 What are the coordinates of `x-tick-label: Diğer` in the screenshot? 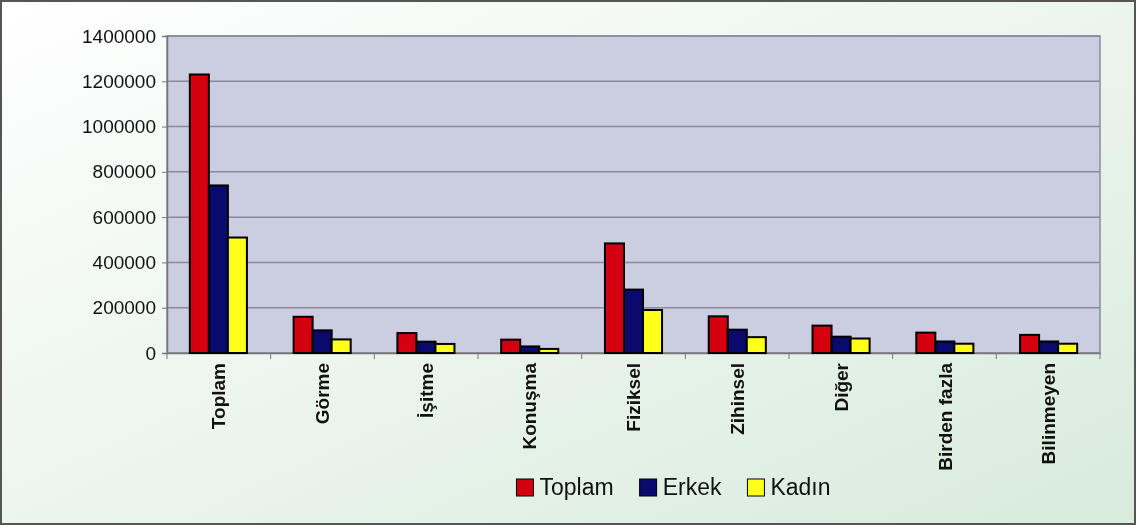 It's located at (841, 387).